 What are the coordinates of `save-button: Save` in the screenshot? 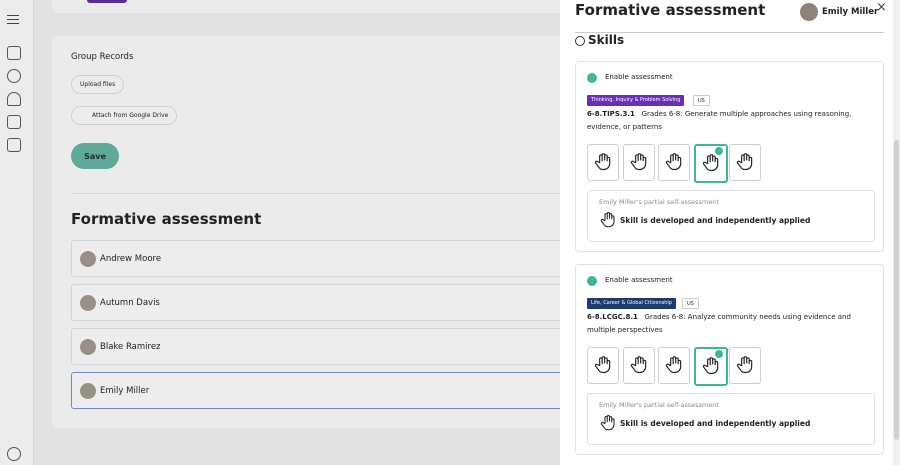 It's located at (95, 156).